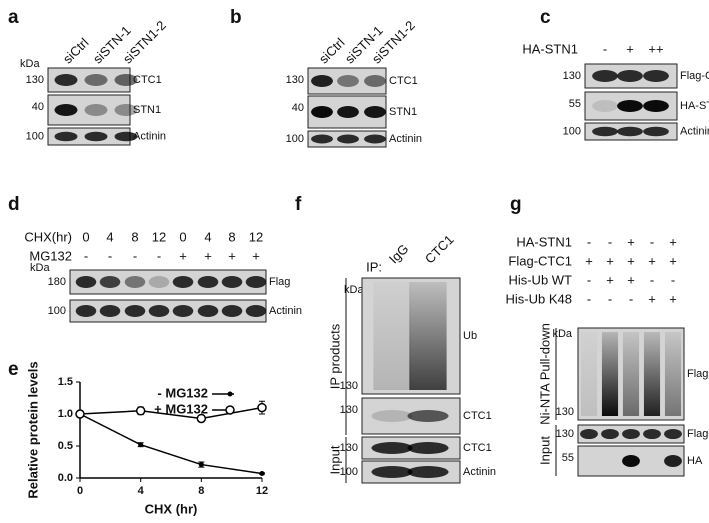 The image size is (709, 523). I want to click on blot, so click(89, 110).